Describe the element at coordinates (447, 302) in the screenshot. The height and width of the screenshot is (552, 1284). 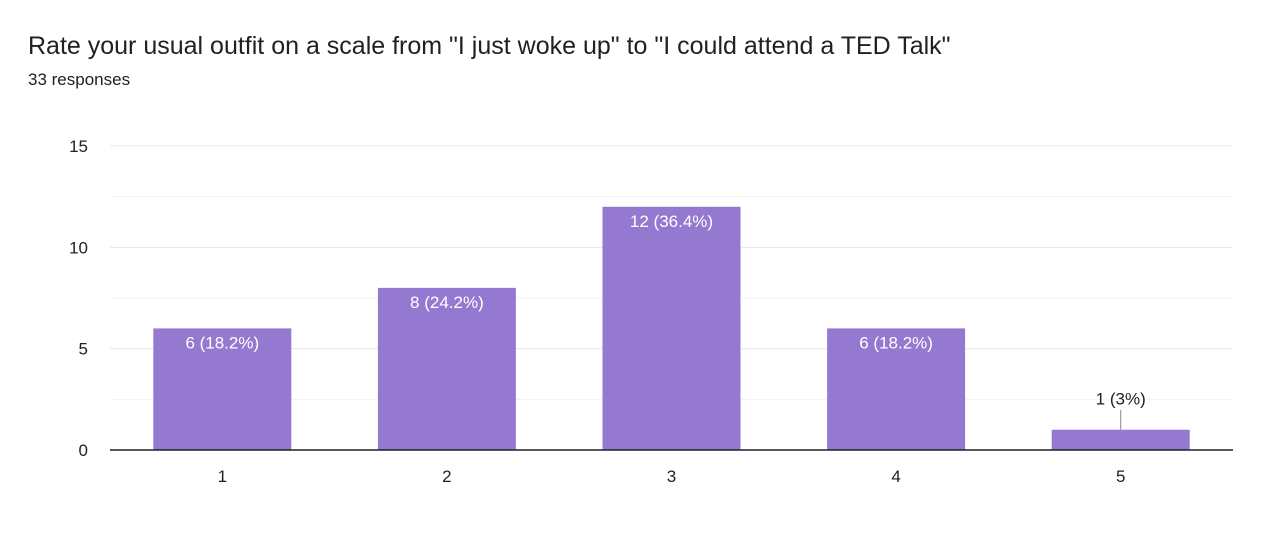
I see `data-label: 8 (24.2%)` at that location.